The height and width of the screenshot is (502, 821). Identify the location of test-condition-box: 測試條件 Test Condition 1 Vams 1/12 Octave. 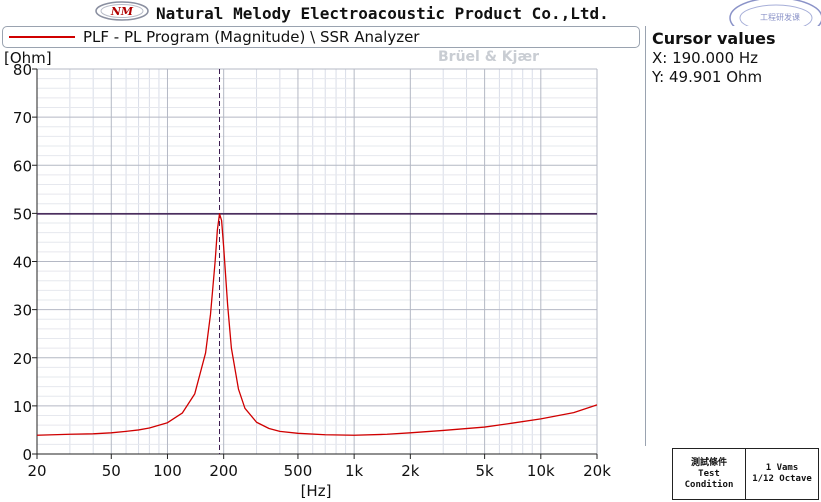
(745, 474).